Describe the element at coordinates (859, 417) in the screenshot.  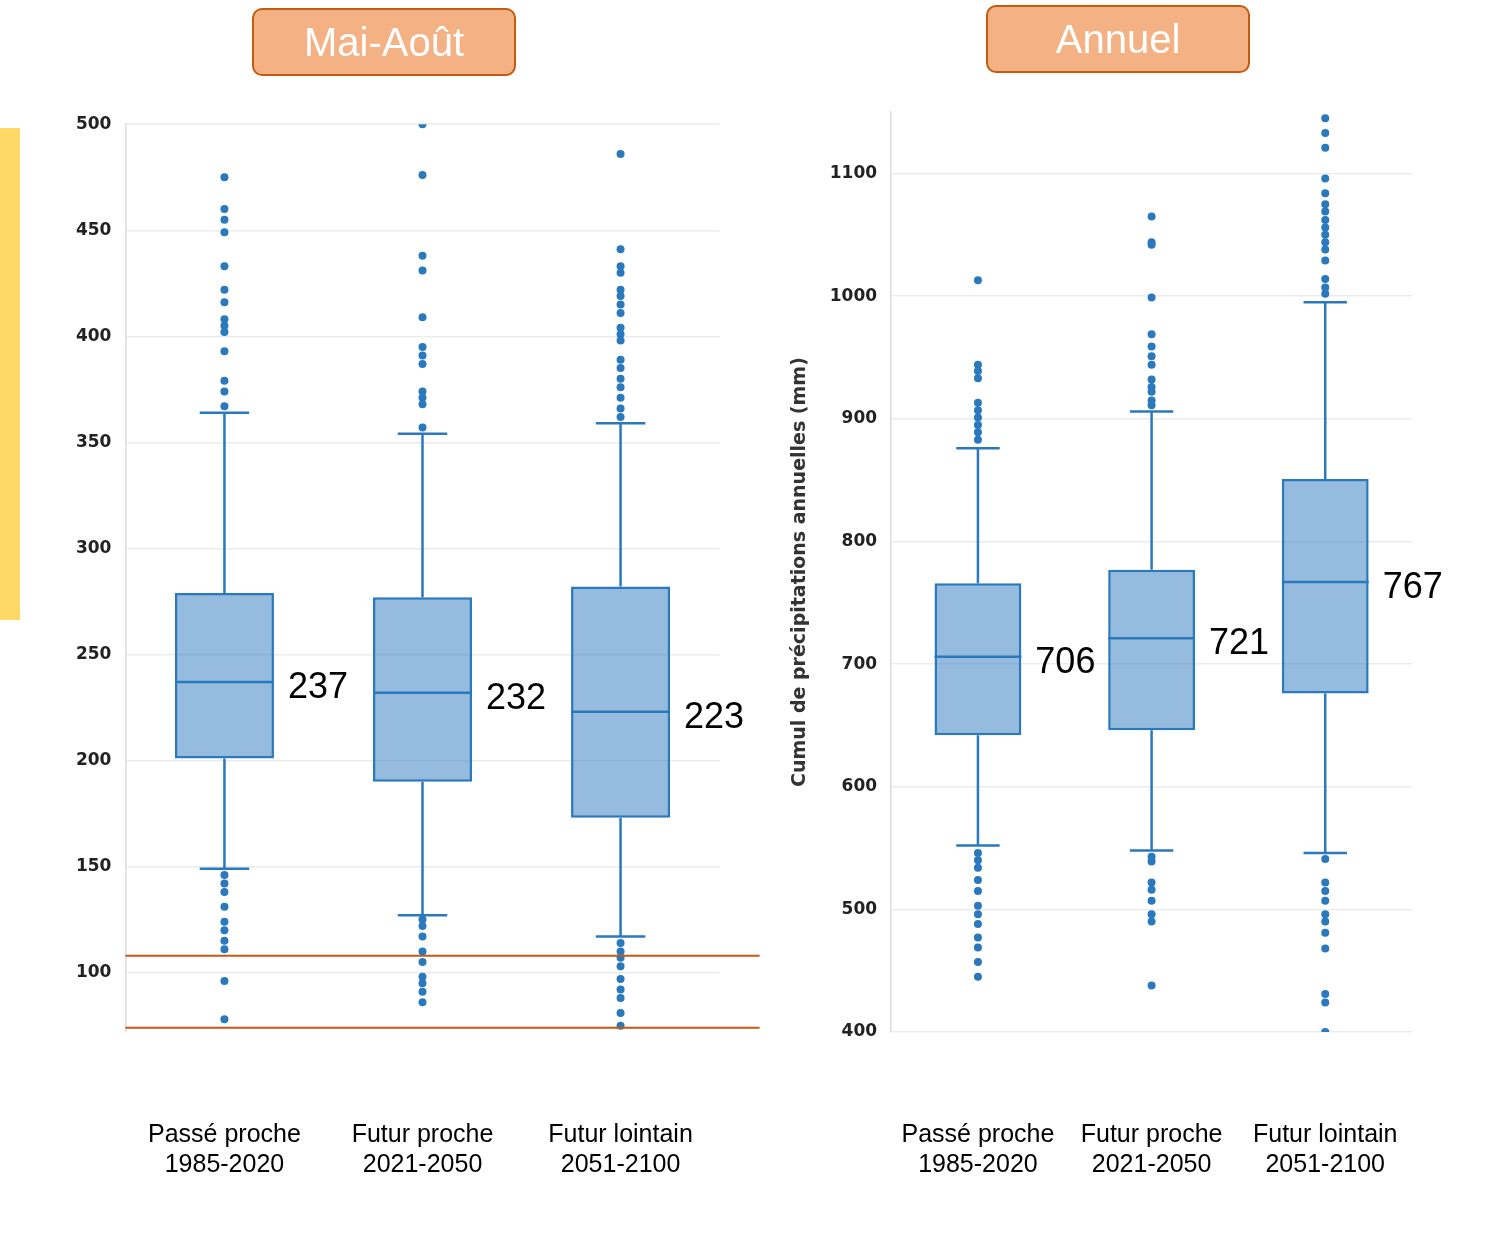
I see `y-tick-label: 900` at that location.